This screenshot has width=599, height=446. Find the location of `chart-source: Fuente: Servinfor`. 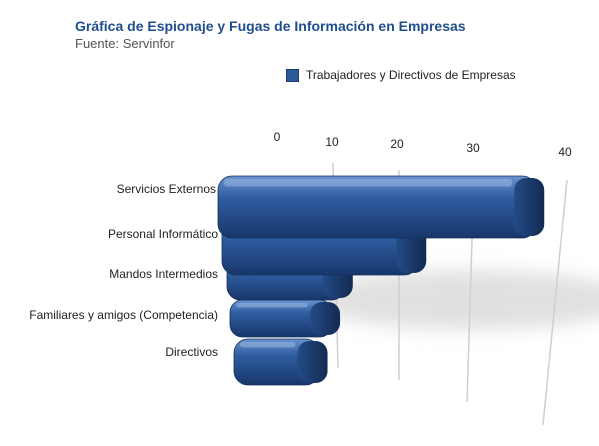

chart-source: Fuente: Servinfor is located at coordinates (125, 43).